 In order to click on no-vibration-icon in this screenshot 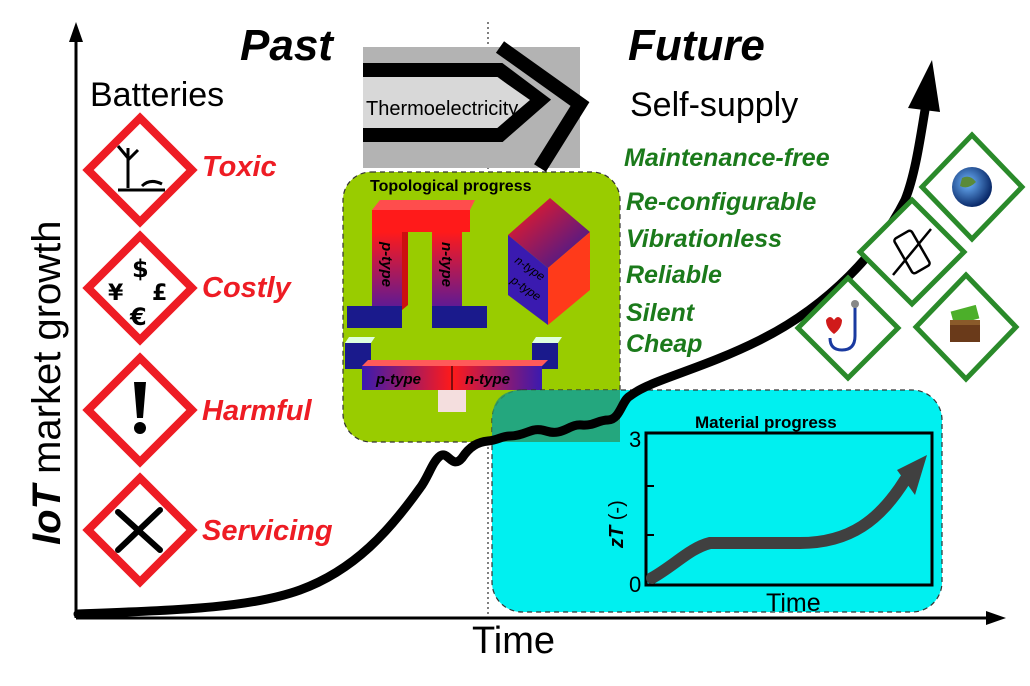, I will do `click(912, 252)`.